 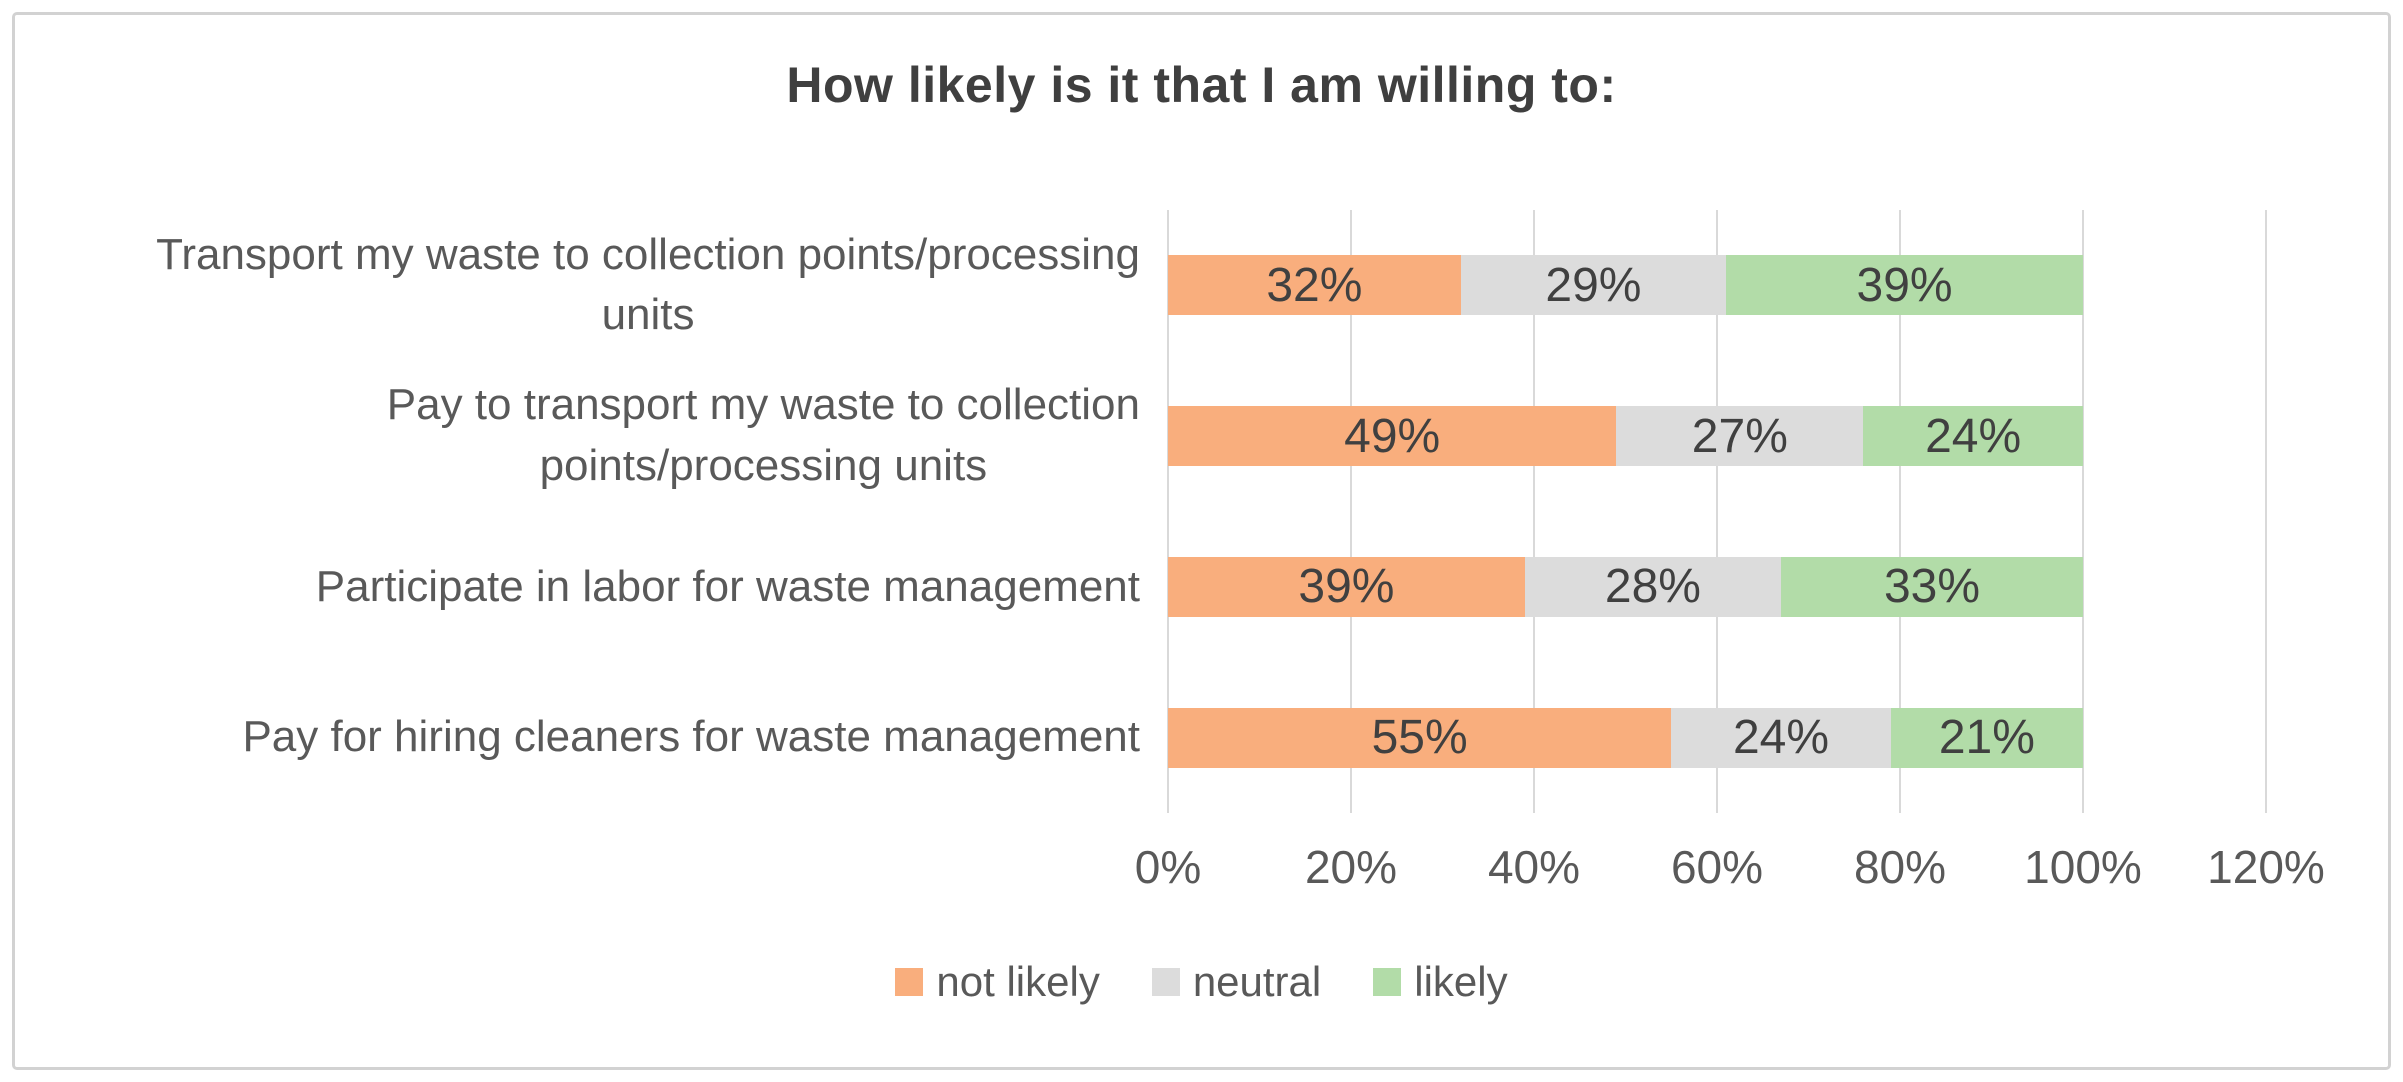 I want to click on stacked-bar: 32% 29% 39%, so click(x=1625, y=285).